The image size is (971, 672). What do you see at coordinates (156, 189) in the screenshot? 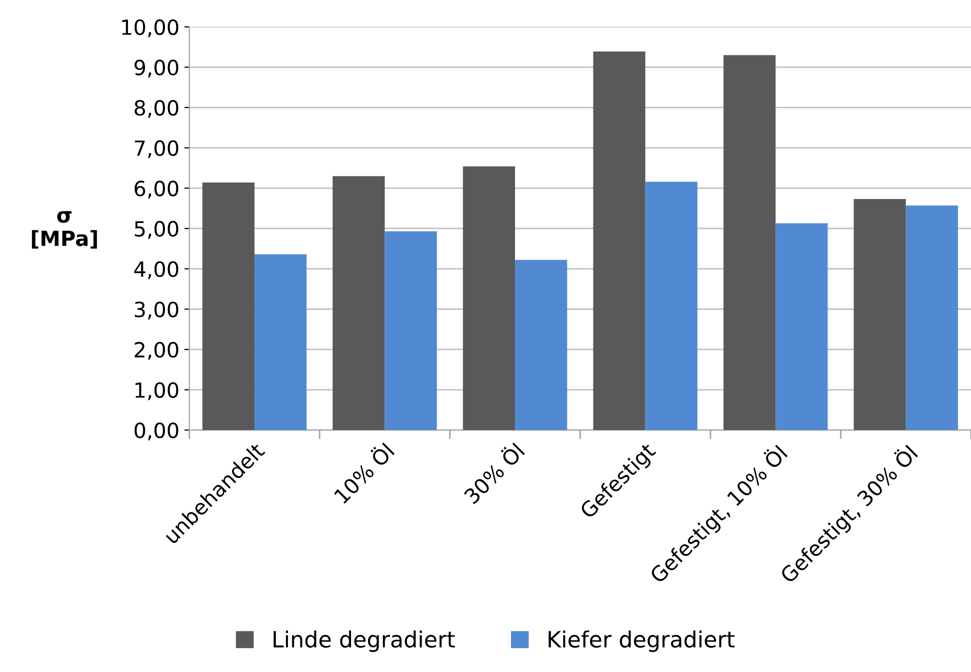
I see `y-tick-label: 6,00` at bounding box center [156, 189].